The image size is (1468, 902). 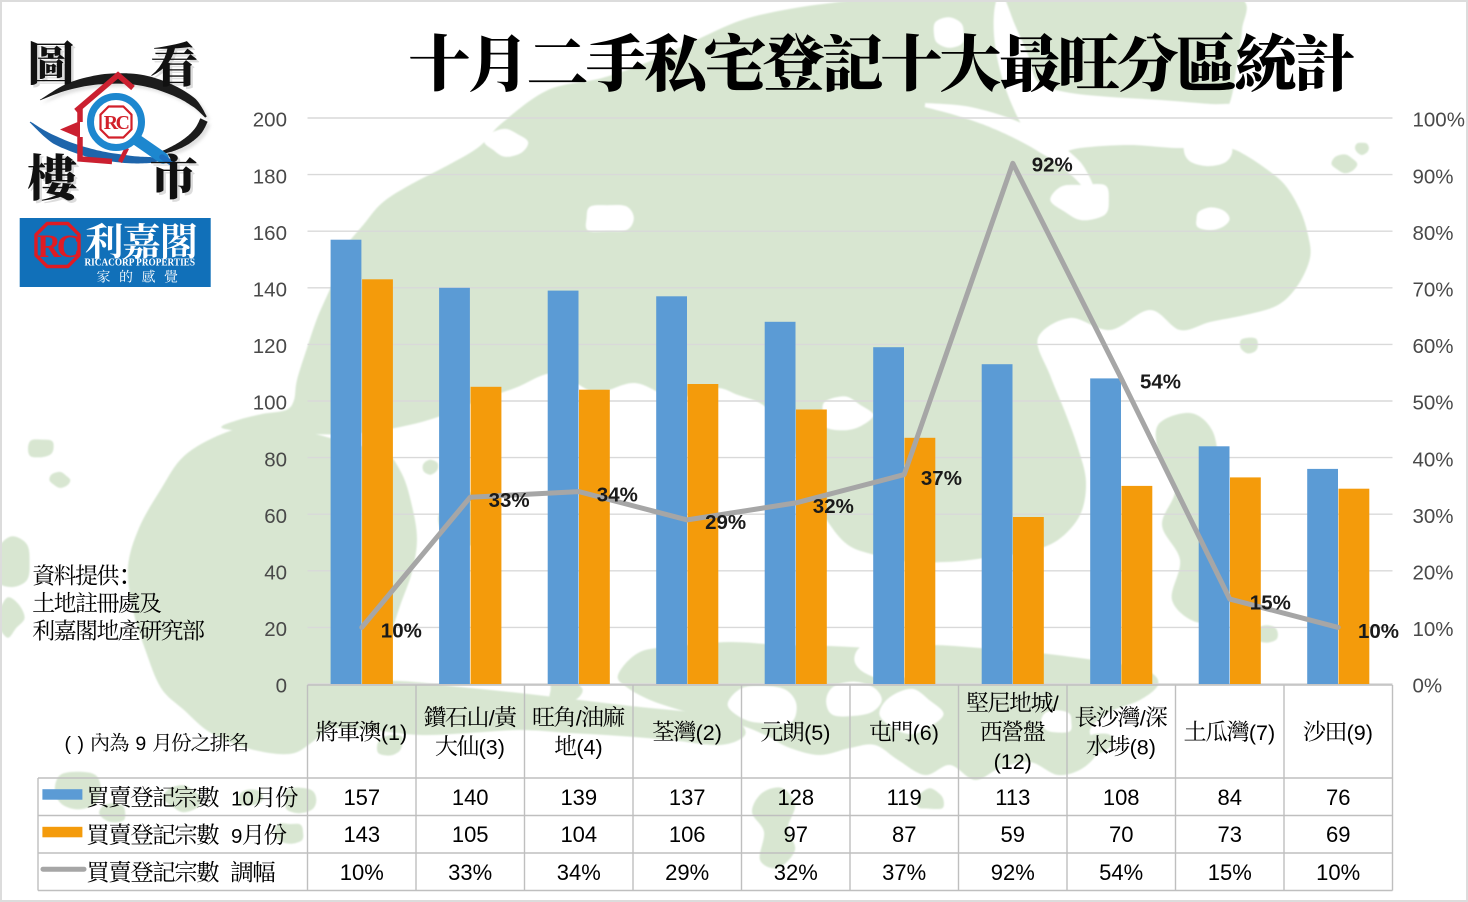 I want to click on svg-text: 143, so click(x=361, y=834).